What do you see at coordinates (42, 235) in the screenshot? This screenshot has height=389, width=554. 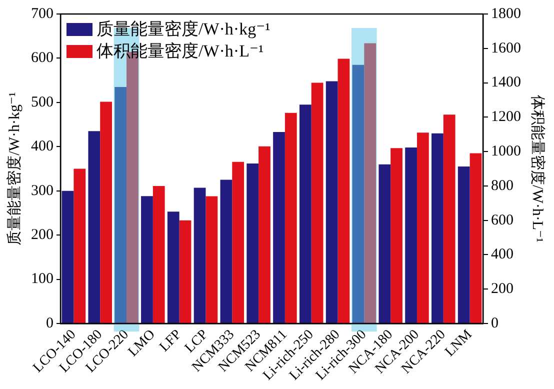 I see `y-tick-label: 200` at bounding box center [42, 235].